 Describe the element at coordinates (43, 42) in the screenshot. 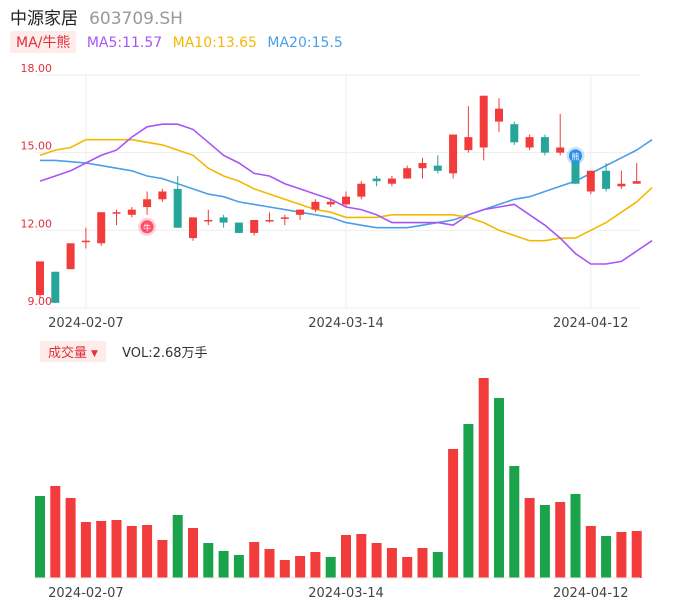

I see `ma-indicator-toggle: MA/牛熊` at that location.